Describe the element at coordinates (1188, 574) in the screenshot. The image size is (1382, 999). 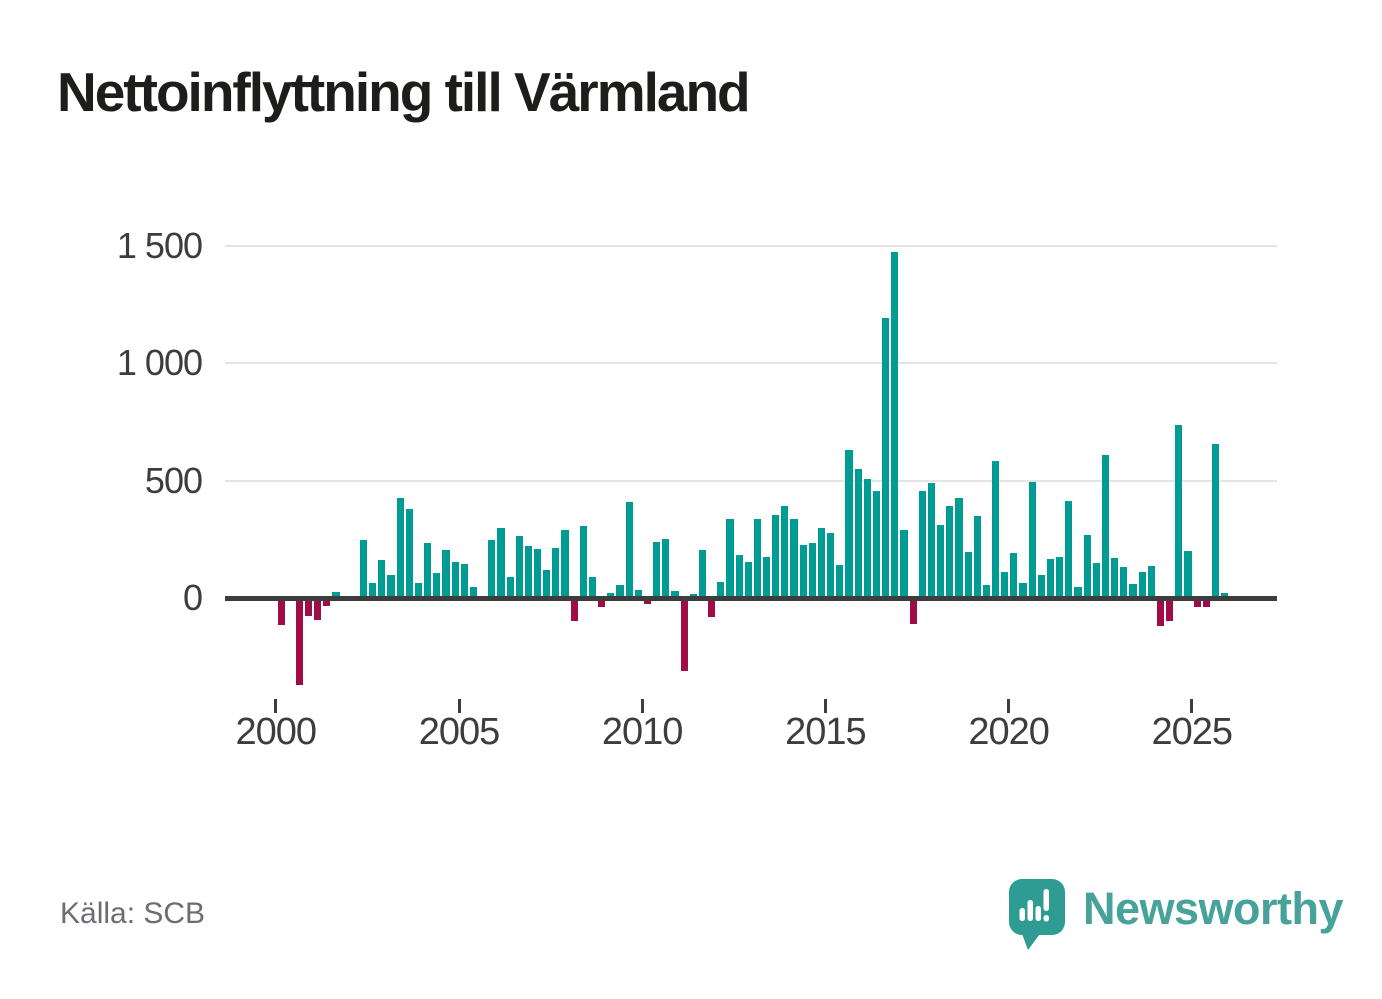
I see `bar-2024Q4` at that location.